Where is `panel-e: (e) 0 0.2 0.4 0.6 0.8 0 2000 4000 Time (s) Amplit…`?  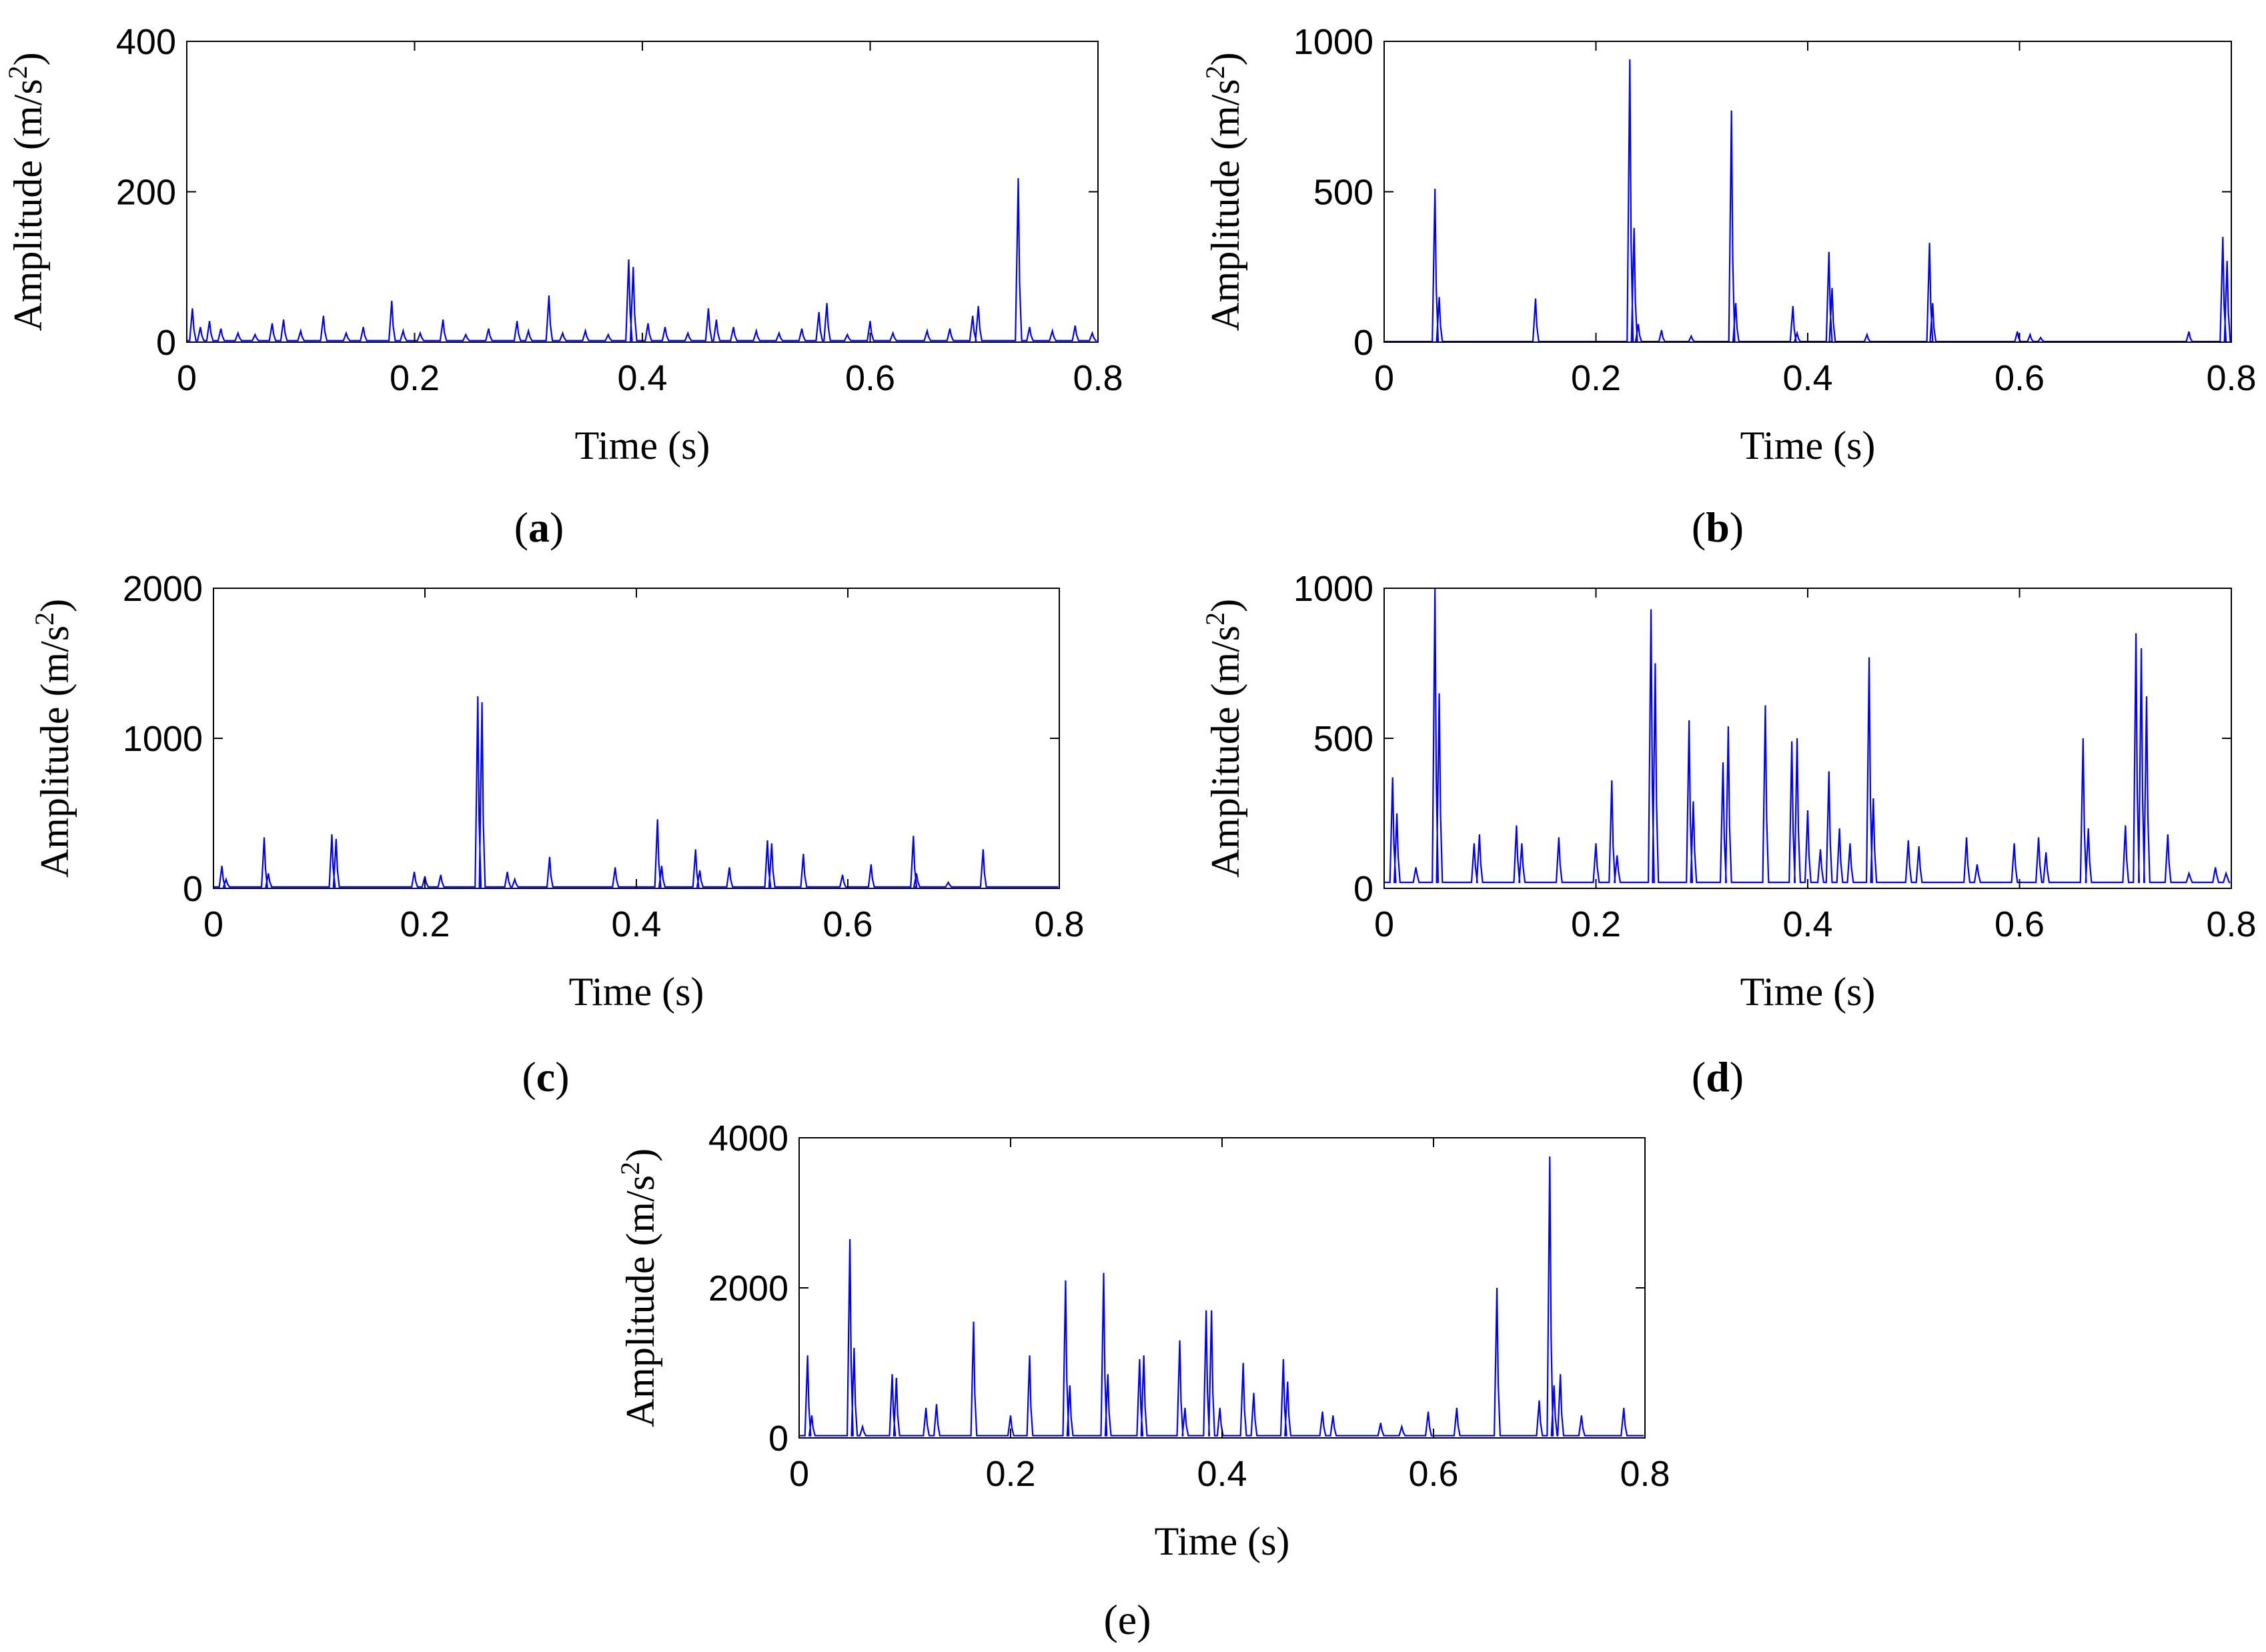 panel-e: (e) 0 0.2 0.4 0.6 0.8 0 2000 4000 Time (s) Amplit… is located at coordinates (1142, 1380).